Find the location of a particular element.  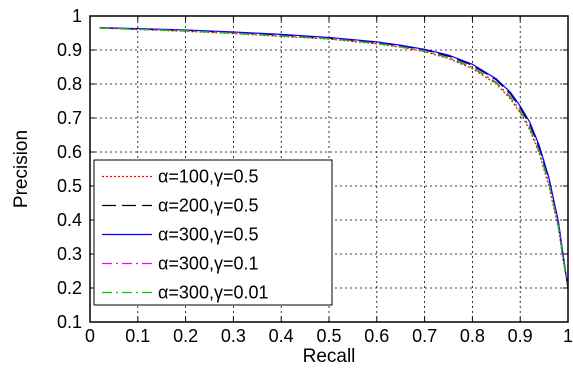

legend-label: α=300,γ=0.01 is located at coordinates (213, 293).